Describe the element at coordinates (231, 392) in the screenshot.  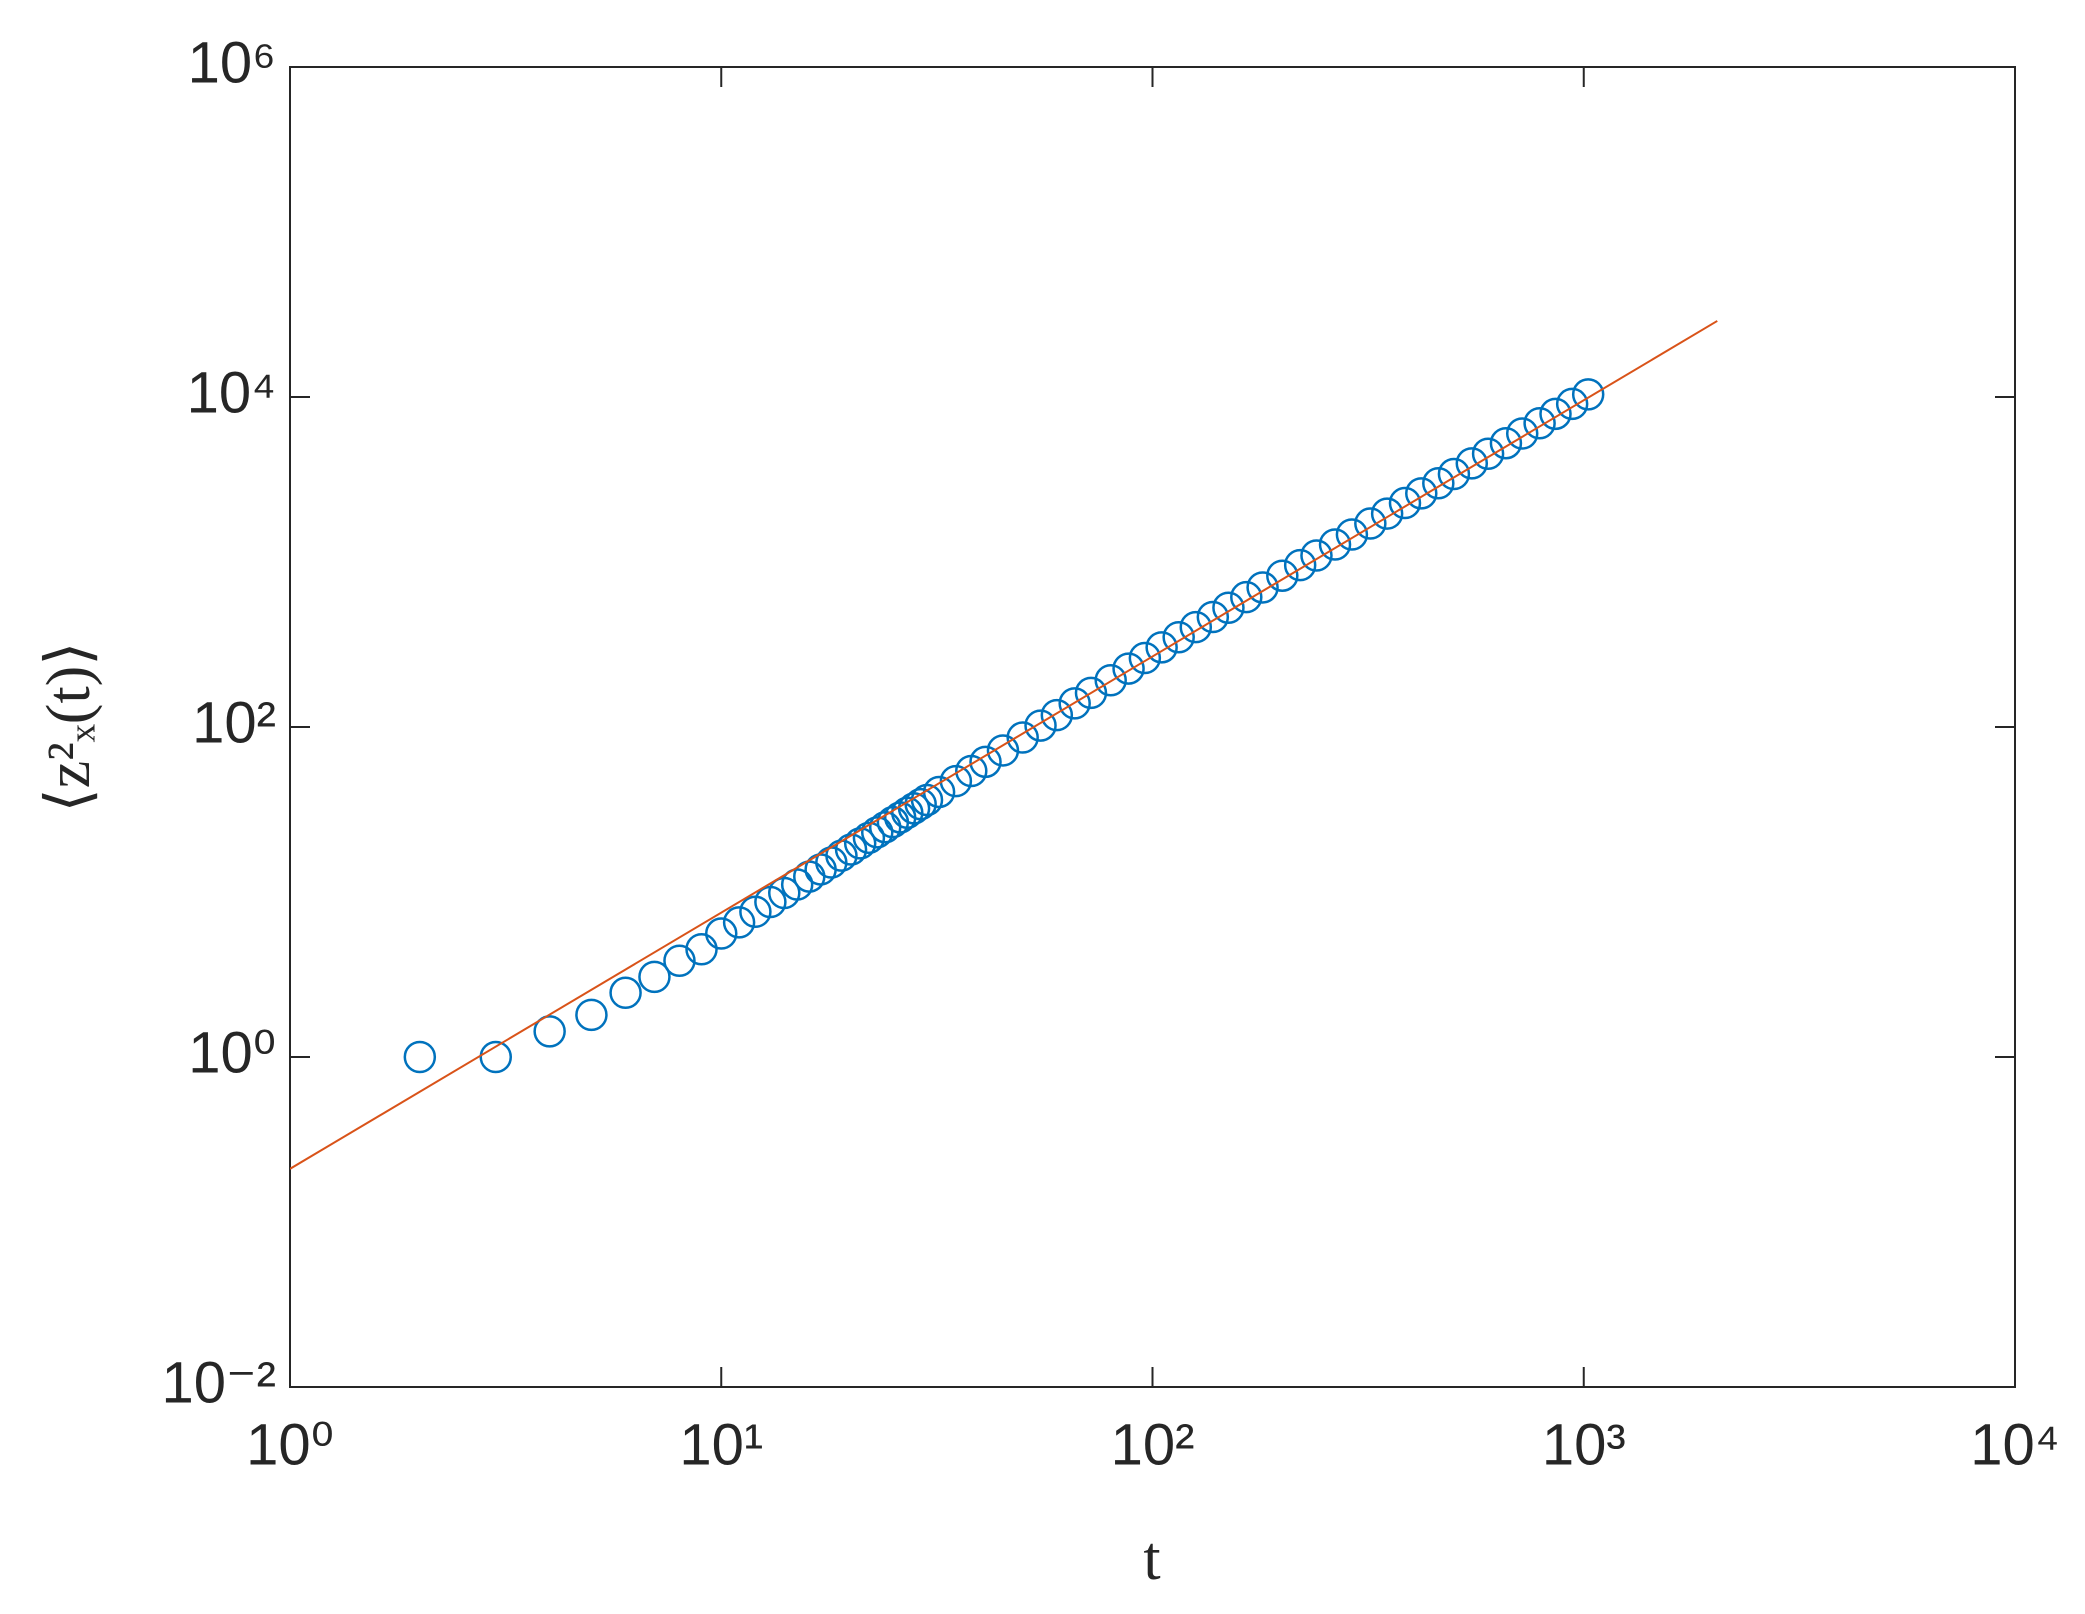
I see `y-tick-label: 10⁴` at that location.